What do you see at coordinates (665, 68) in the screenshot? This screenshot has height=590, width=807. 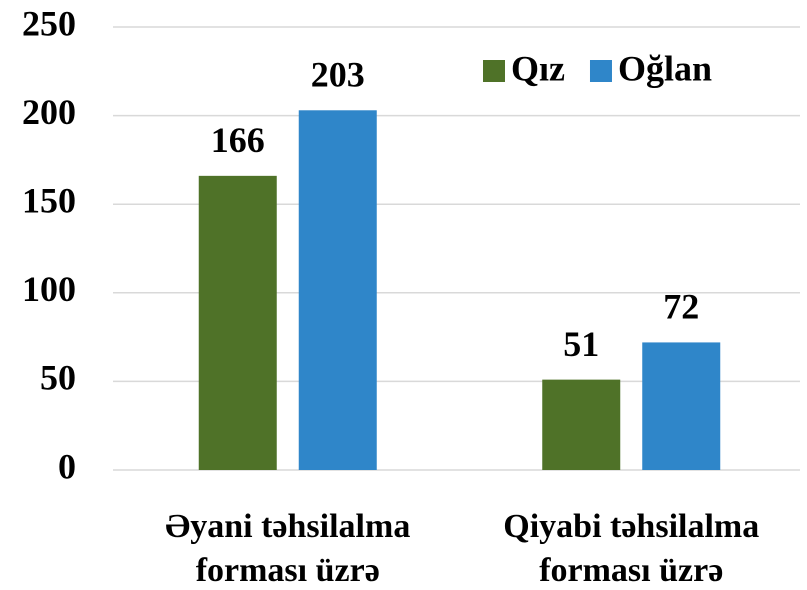 I see `legend-label: Oğlan` at bounding box center [665, 68].